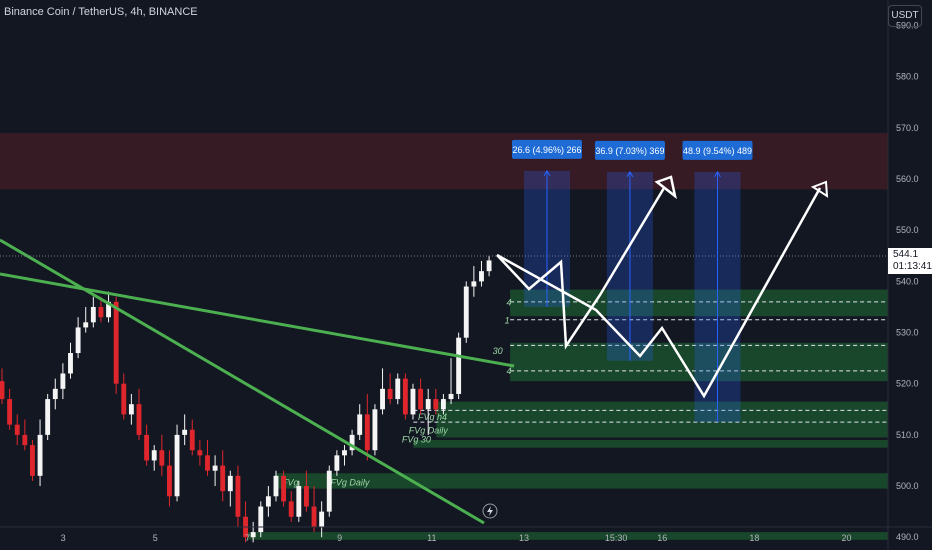 This screenshot has height=550, width=932. What do you see at coordinates (662, 538) in the screenshot?
I see `x-tick-label: 16` at bounding box center [662, 538].